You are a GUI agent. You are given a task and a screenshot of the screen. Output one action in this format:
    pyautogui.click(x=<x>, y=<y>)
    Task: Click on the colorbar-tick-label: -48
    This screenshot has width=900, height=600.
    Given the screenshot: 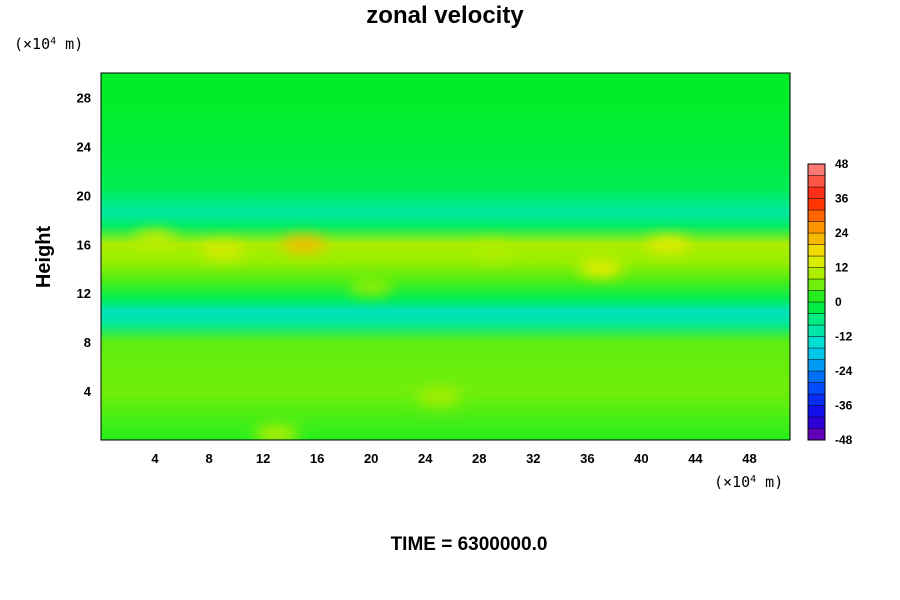 What is the action you would take?
    pyautogui.click(x=844, y=440)
    